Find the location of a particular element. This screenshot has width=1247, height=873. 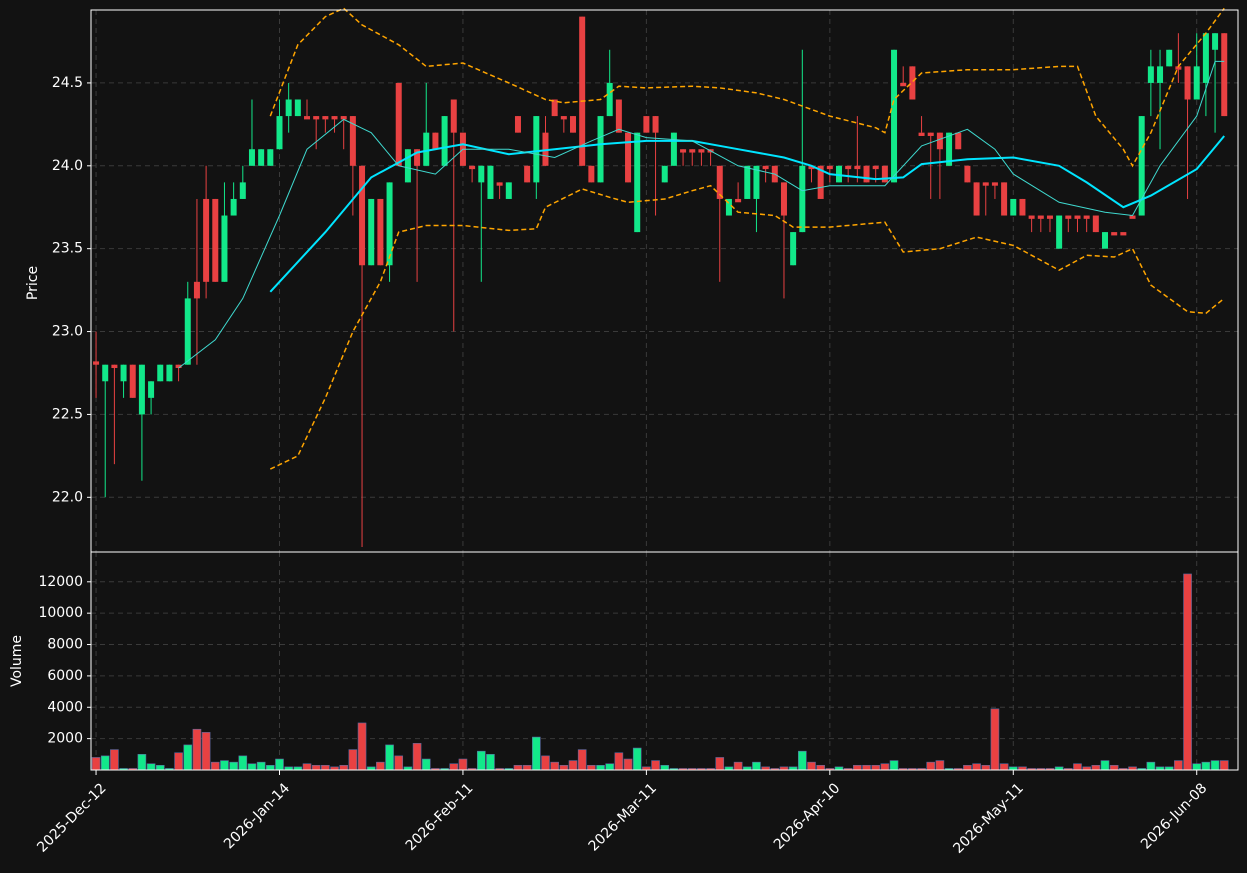

x-tick-label: 2026-Feb-11 is located at coordinates (440, 817).